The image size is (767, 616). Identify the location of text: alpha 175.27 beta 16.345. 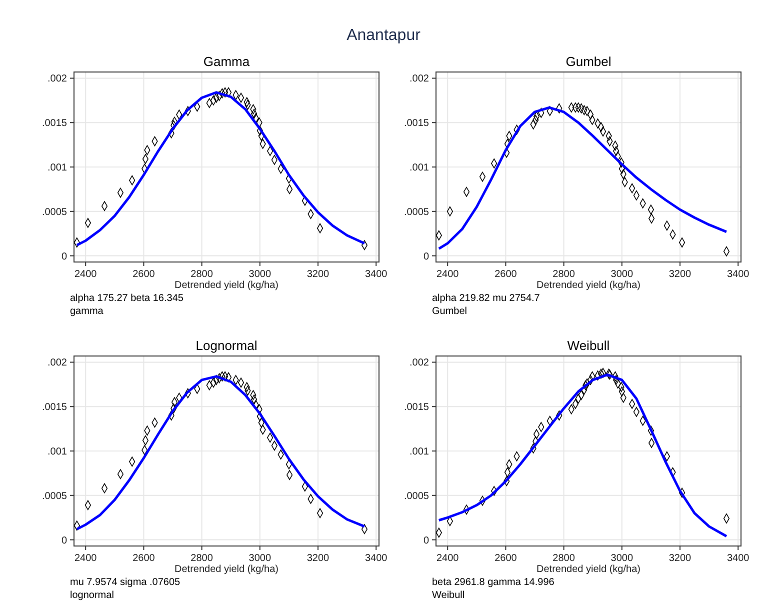
(127, 298).